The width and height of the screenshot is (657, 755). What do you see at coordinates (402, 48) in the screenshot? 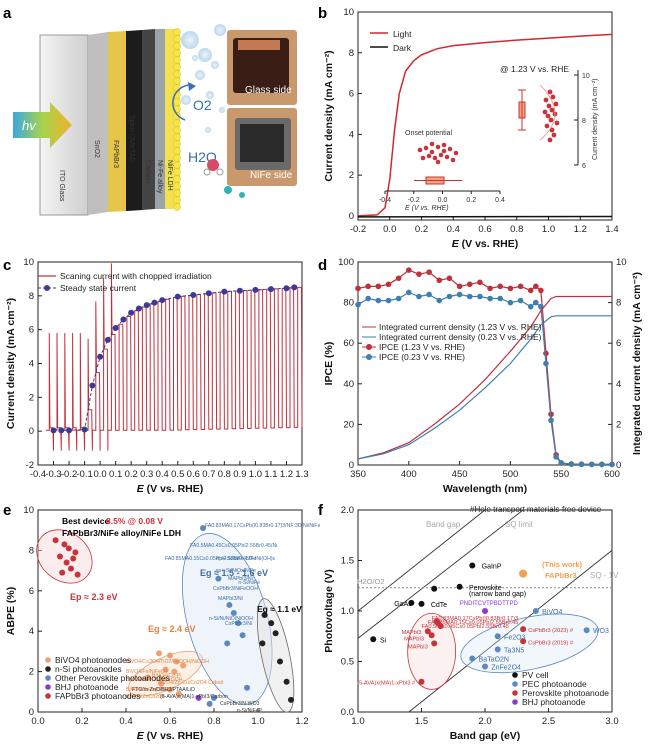
I see `legend-b-dark: Dark` at bounding box center [402, 48].